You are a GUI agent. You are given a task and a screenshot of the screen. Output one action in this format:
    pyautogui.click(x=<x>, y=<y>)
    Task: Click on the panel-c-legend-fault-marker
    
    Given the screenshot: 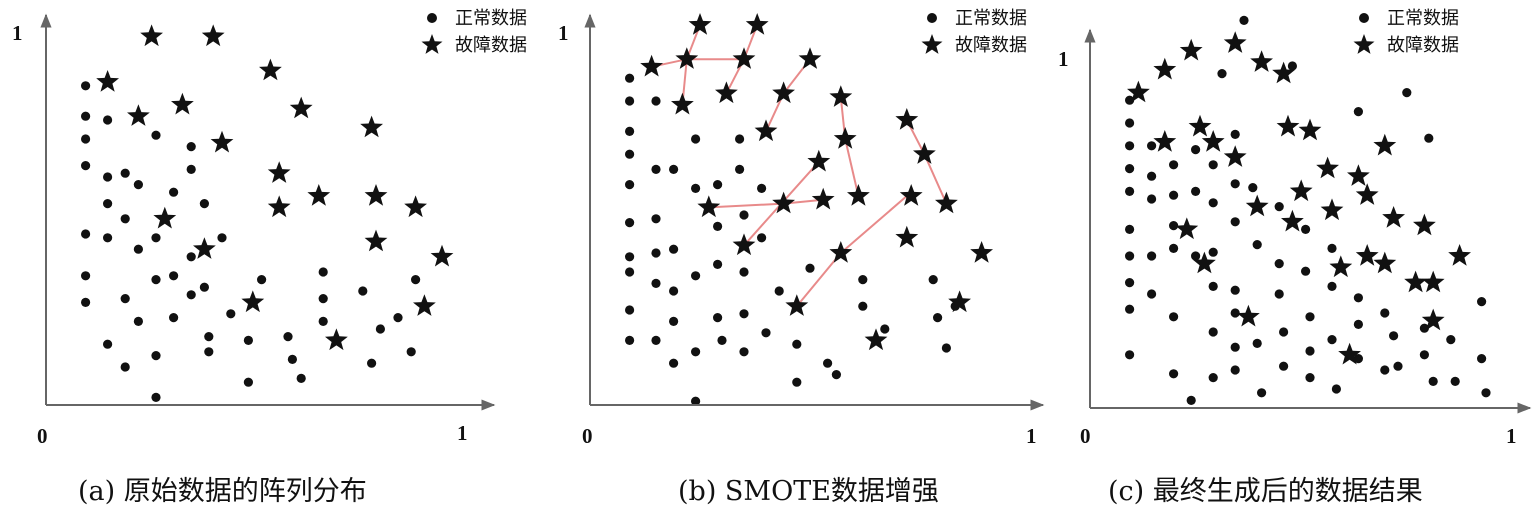 What is the action you would take?
    pyautogui.click(x=1364, y=44)
    